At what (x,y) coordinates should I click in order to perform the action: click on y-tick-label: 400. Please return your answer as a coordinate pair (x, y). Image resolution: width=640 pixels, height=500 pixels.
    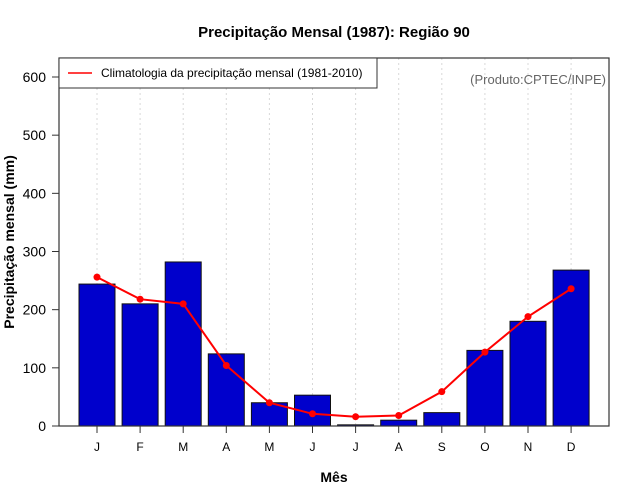
    Looking at the image, I should click on (35, 193).